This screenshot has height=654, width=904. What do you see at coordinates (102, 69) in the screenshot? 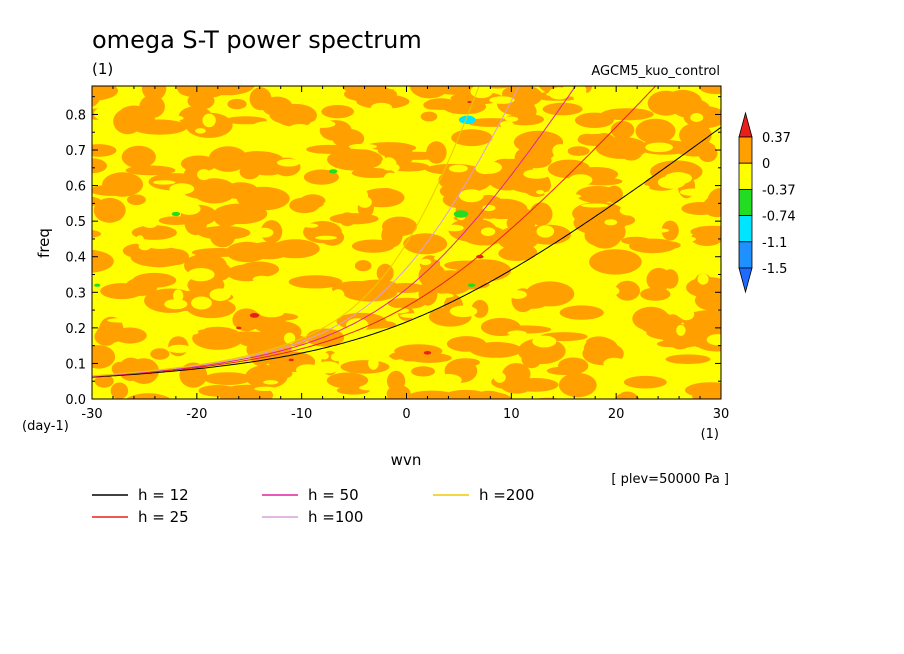
I see `chart-subtitle: (1)` at bounding box center [102, 69].